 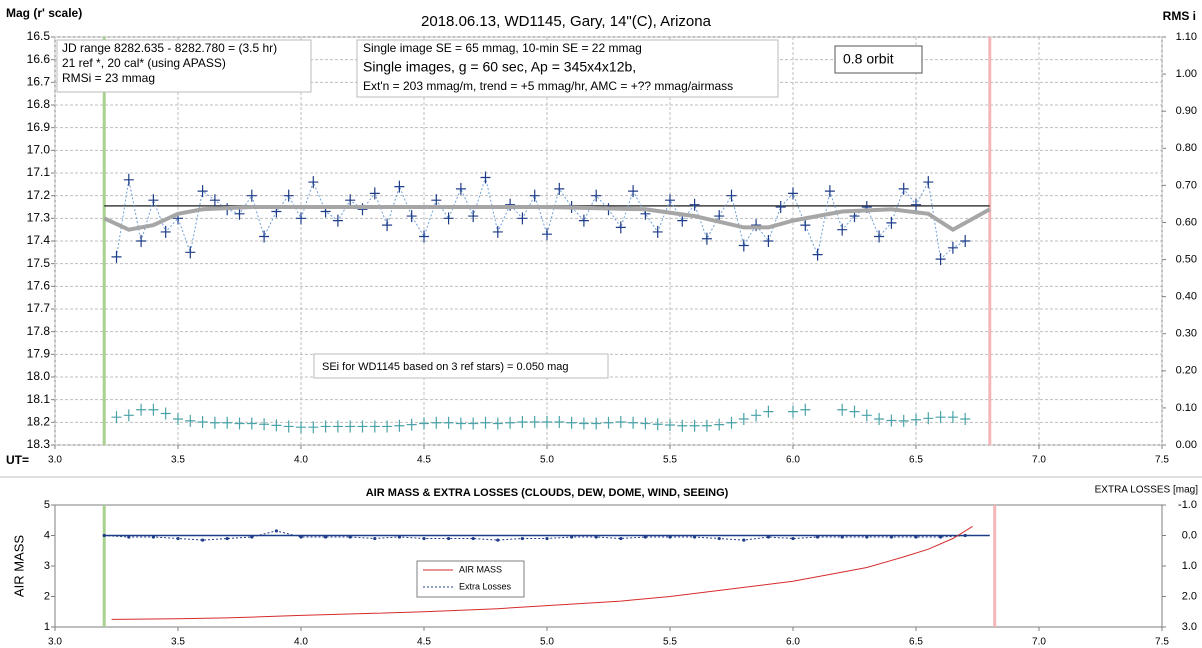 What do you see at coordinates (39, 150) in the screenshot?
I see `y-tick-label: 17.0` at bounding box center [39, 150].